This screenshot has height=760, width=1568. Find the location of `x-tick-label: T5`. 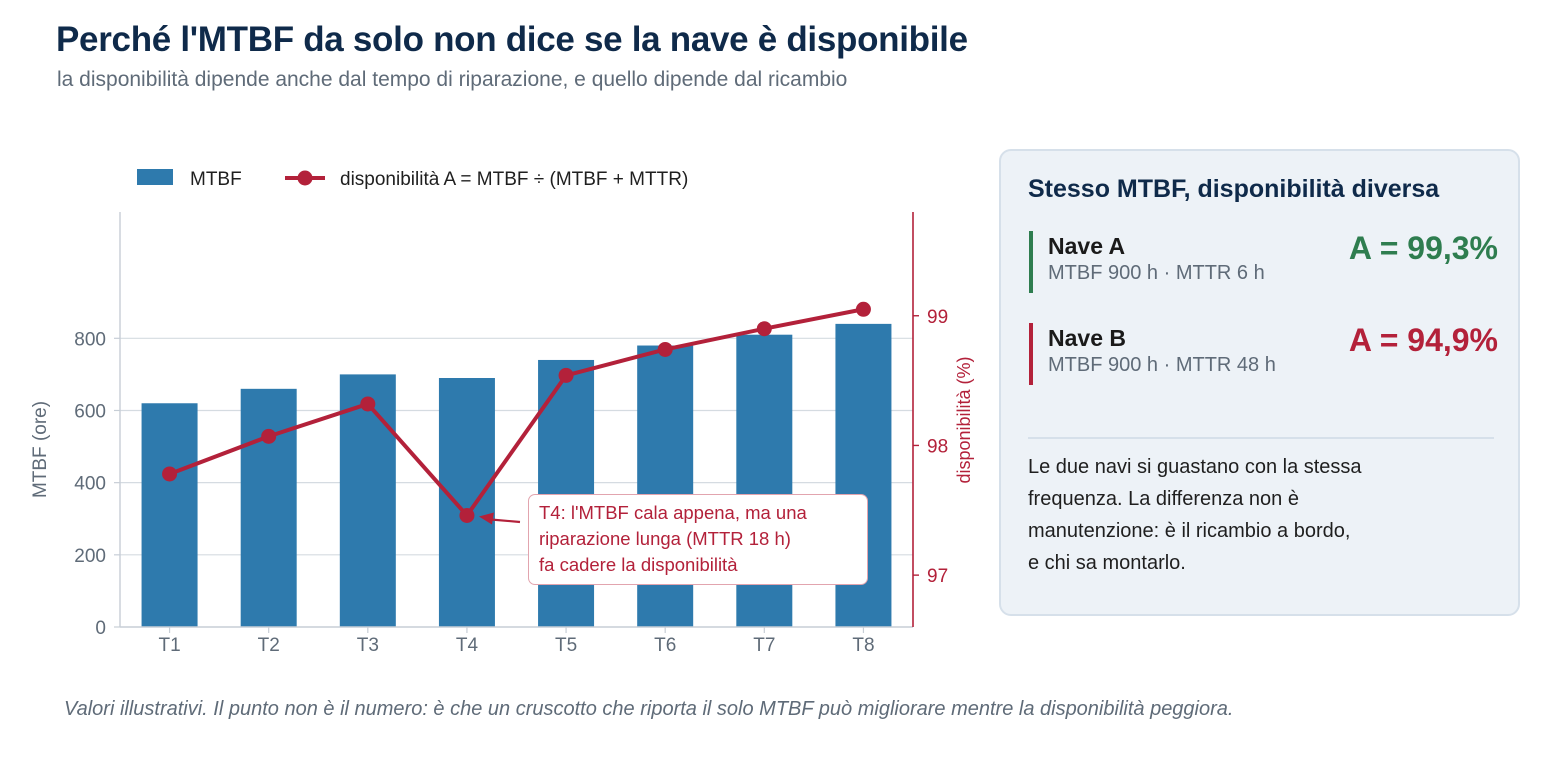

x-tick-label: T5 is located at coordinates (566, 645).